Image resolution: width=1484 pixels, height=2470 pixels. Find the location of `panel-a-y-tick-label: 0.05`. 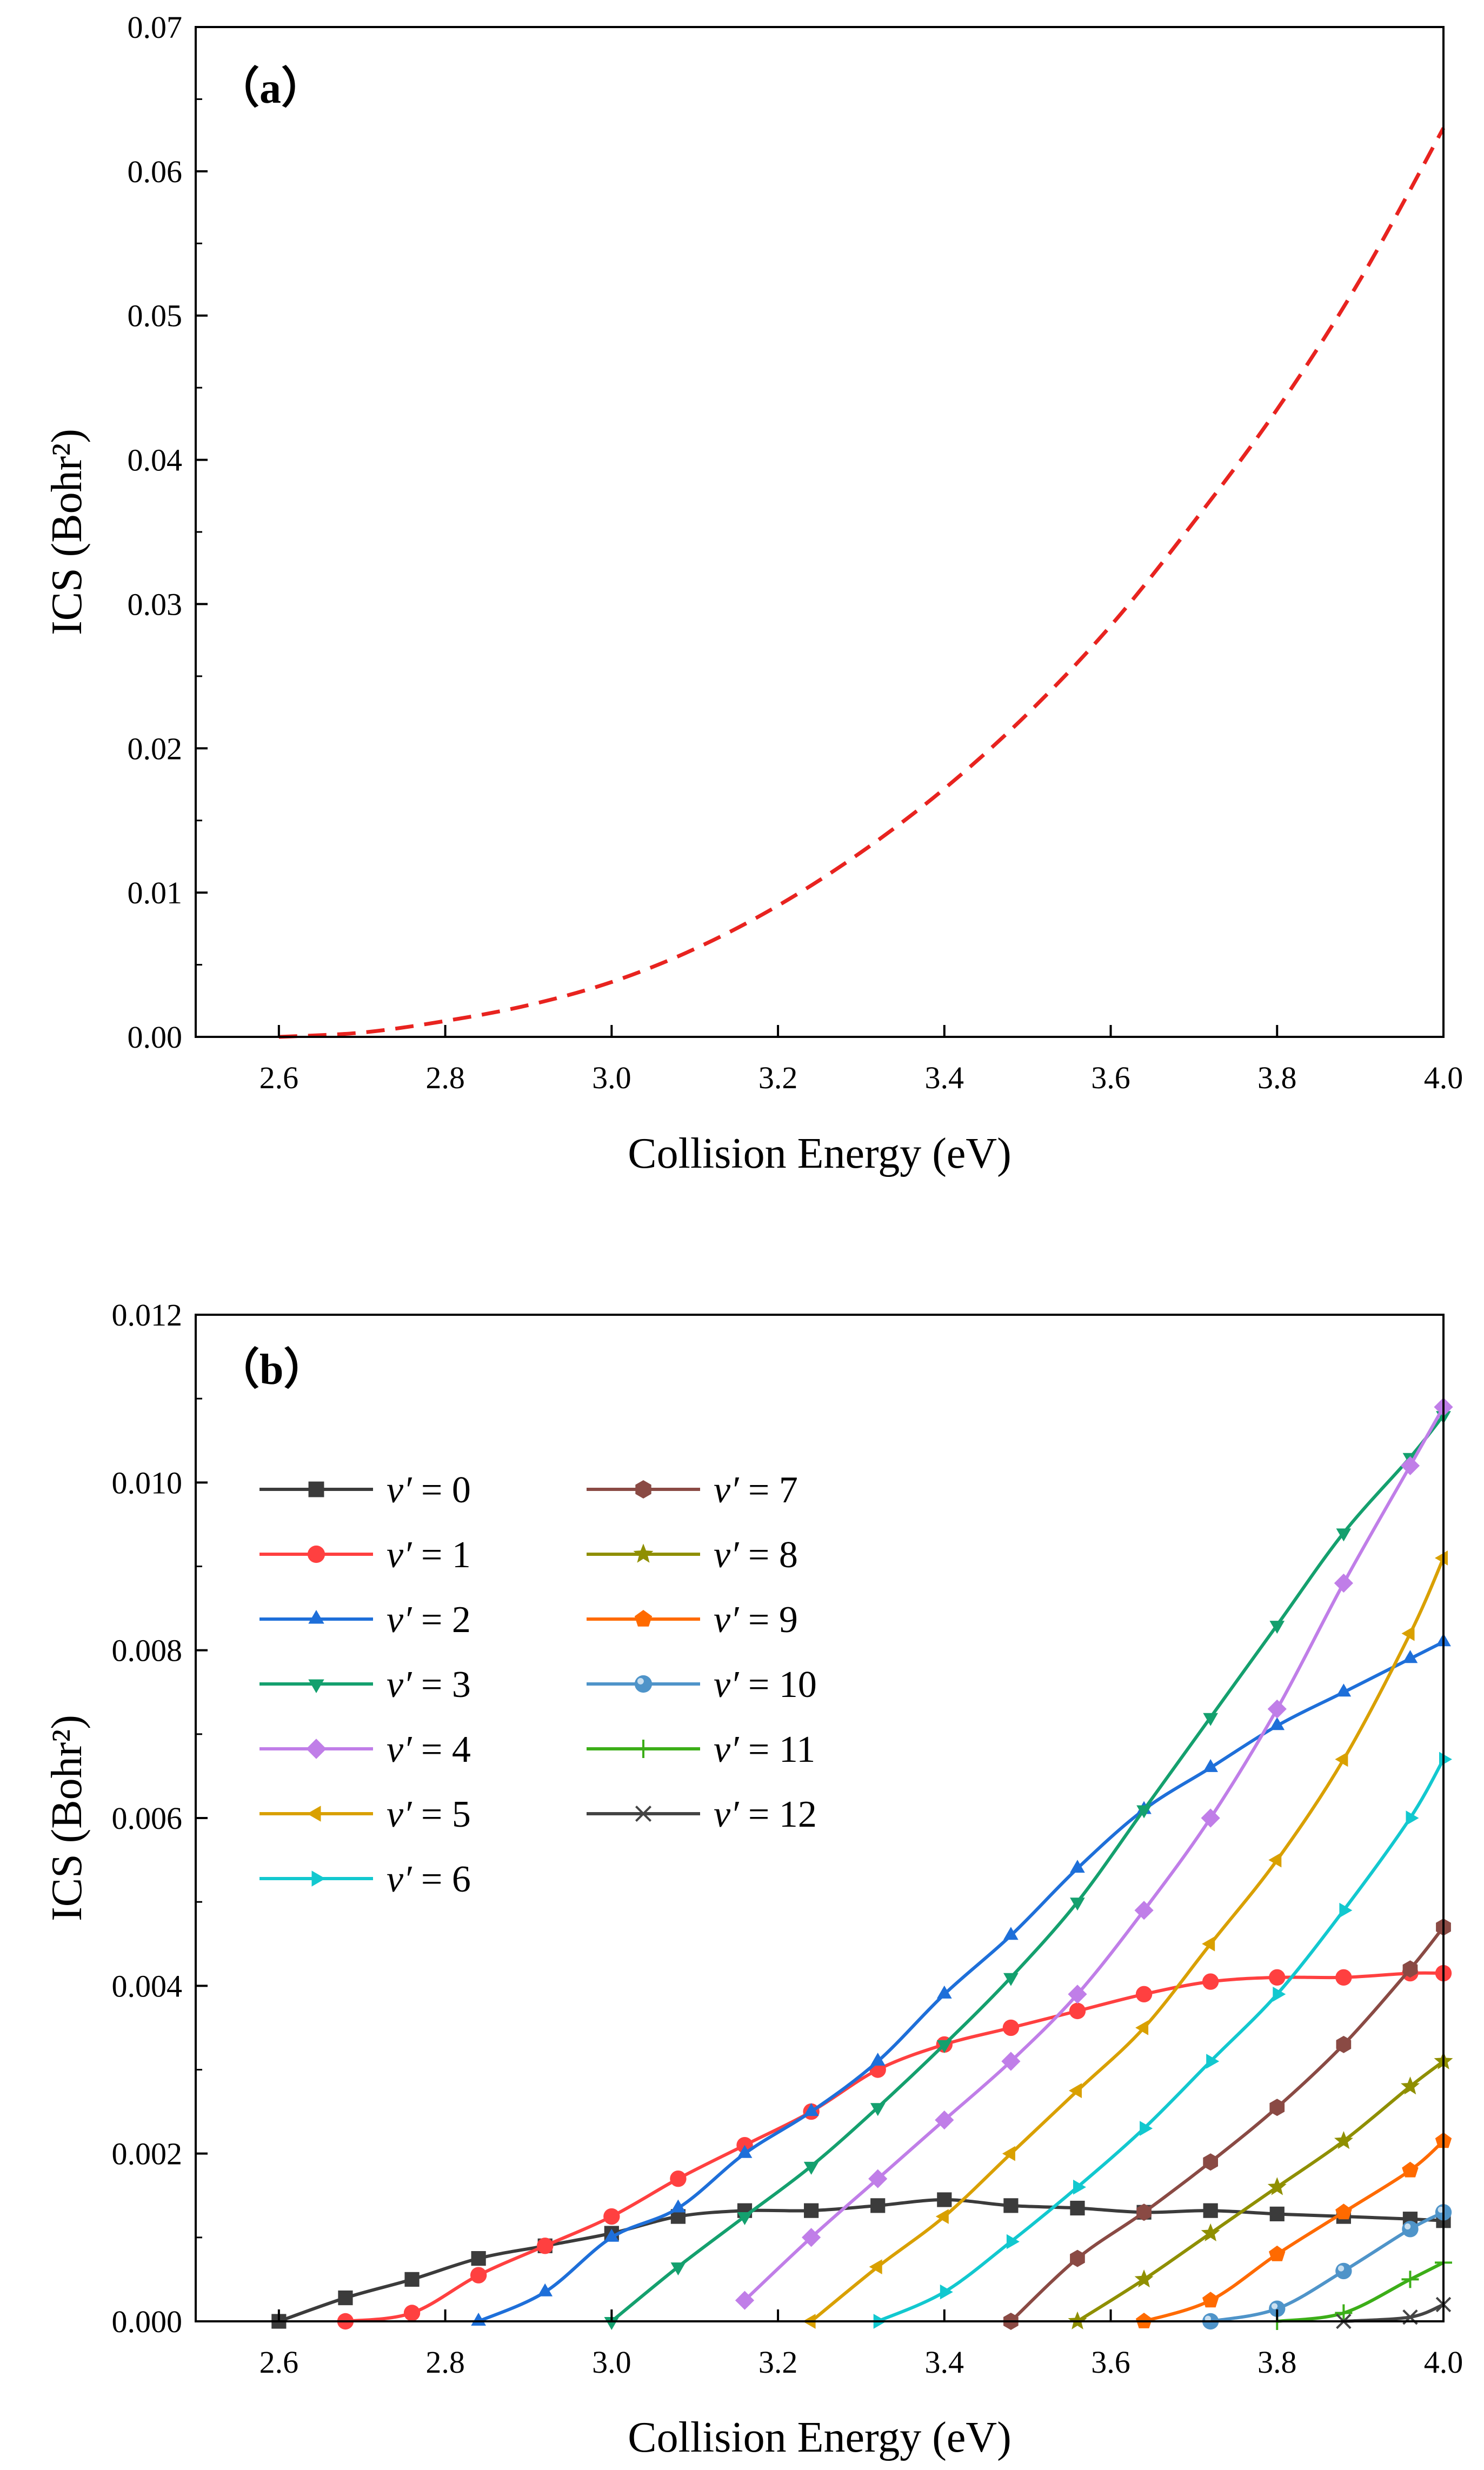

panel-a-y-tick-label: 0.05 is located at coordinates (156, 316).